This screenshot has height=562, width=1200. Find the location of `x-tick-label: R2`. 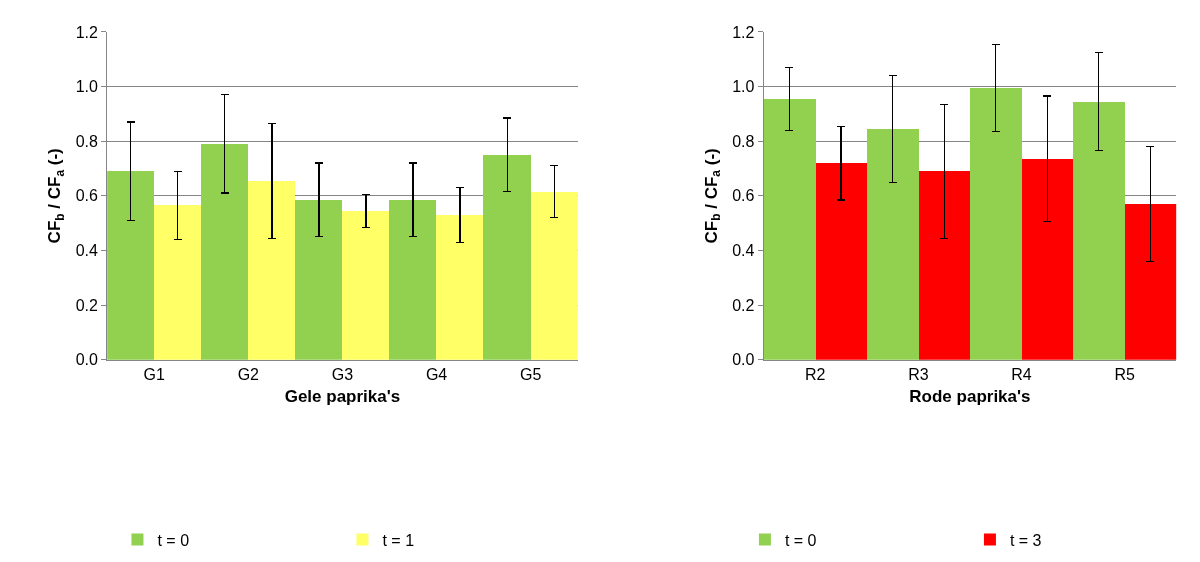

x-tick-label: R2 is located at coordinates (815, 374).